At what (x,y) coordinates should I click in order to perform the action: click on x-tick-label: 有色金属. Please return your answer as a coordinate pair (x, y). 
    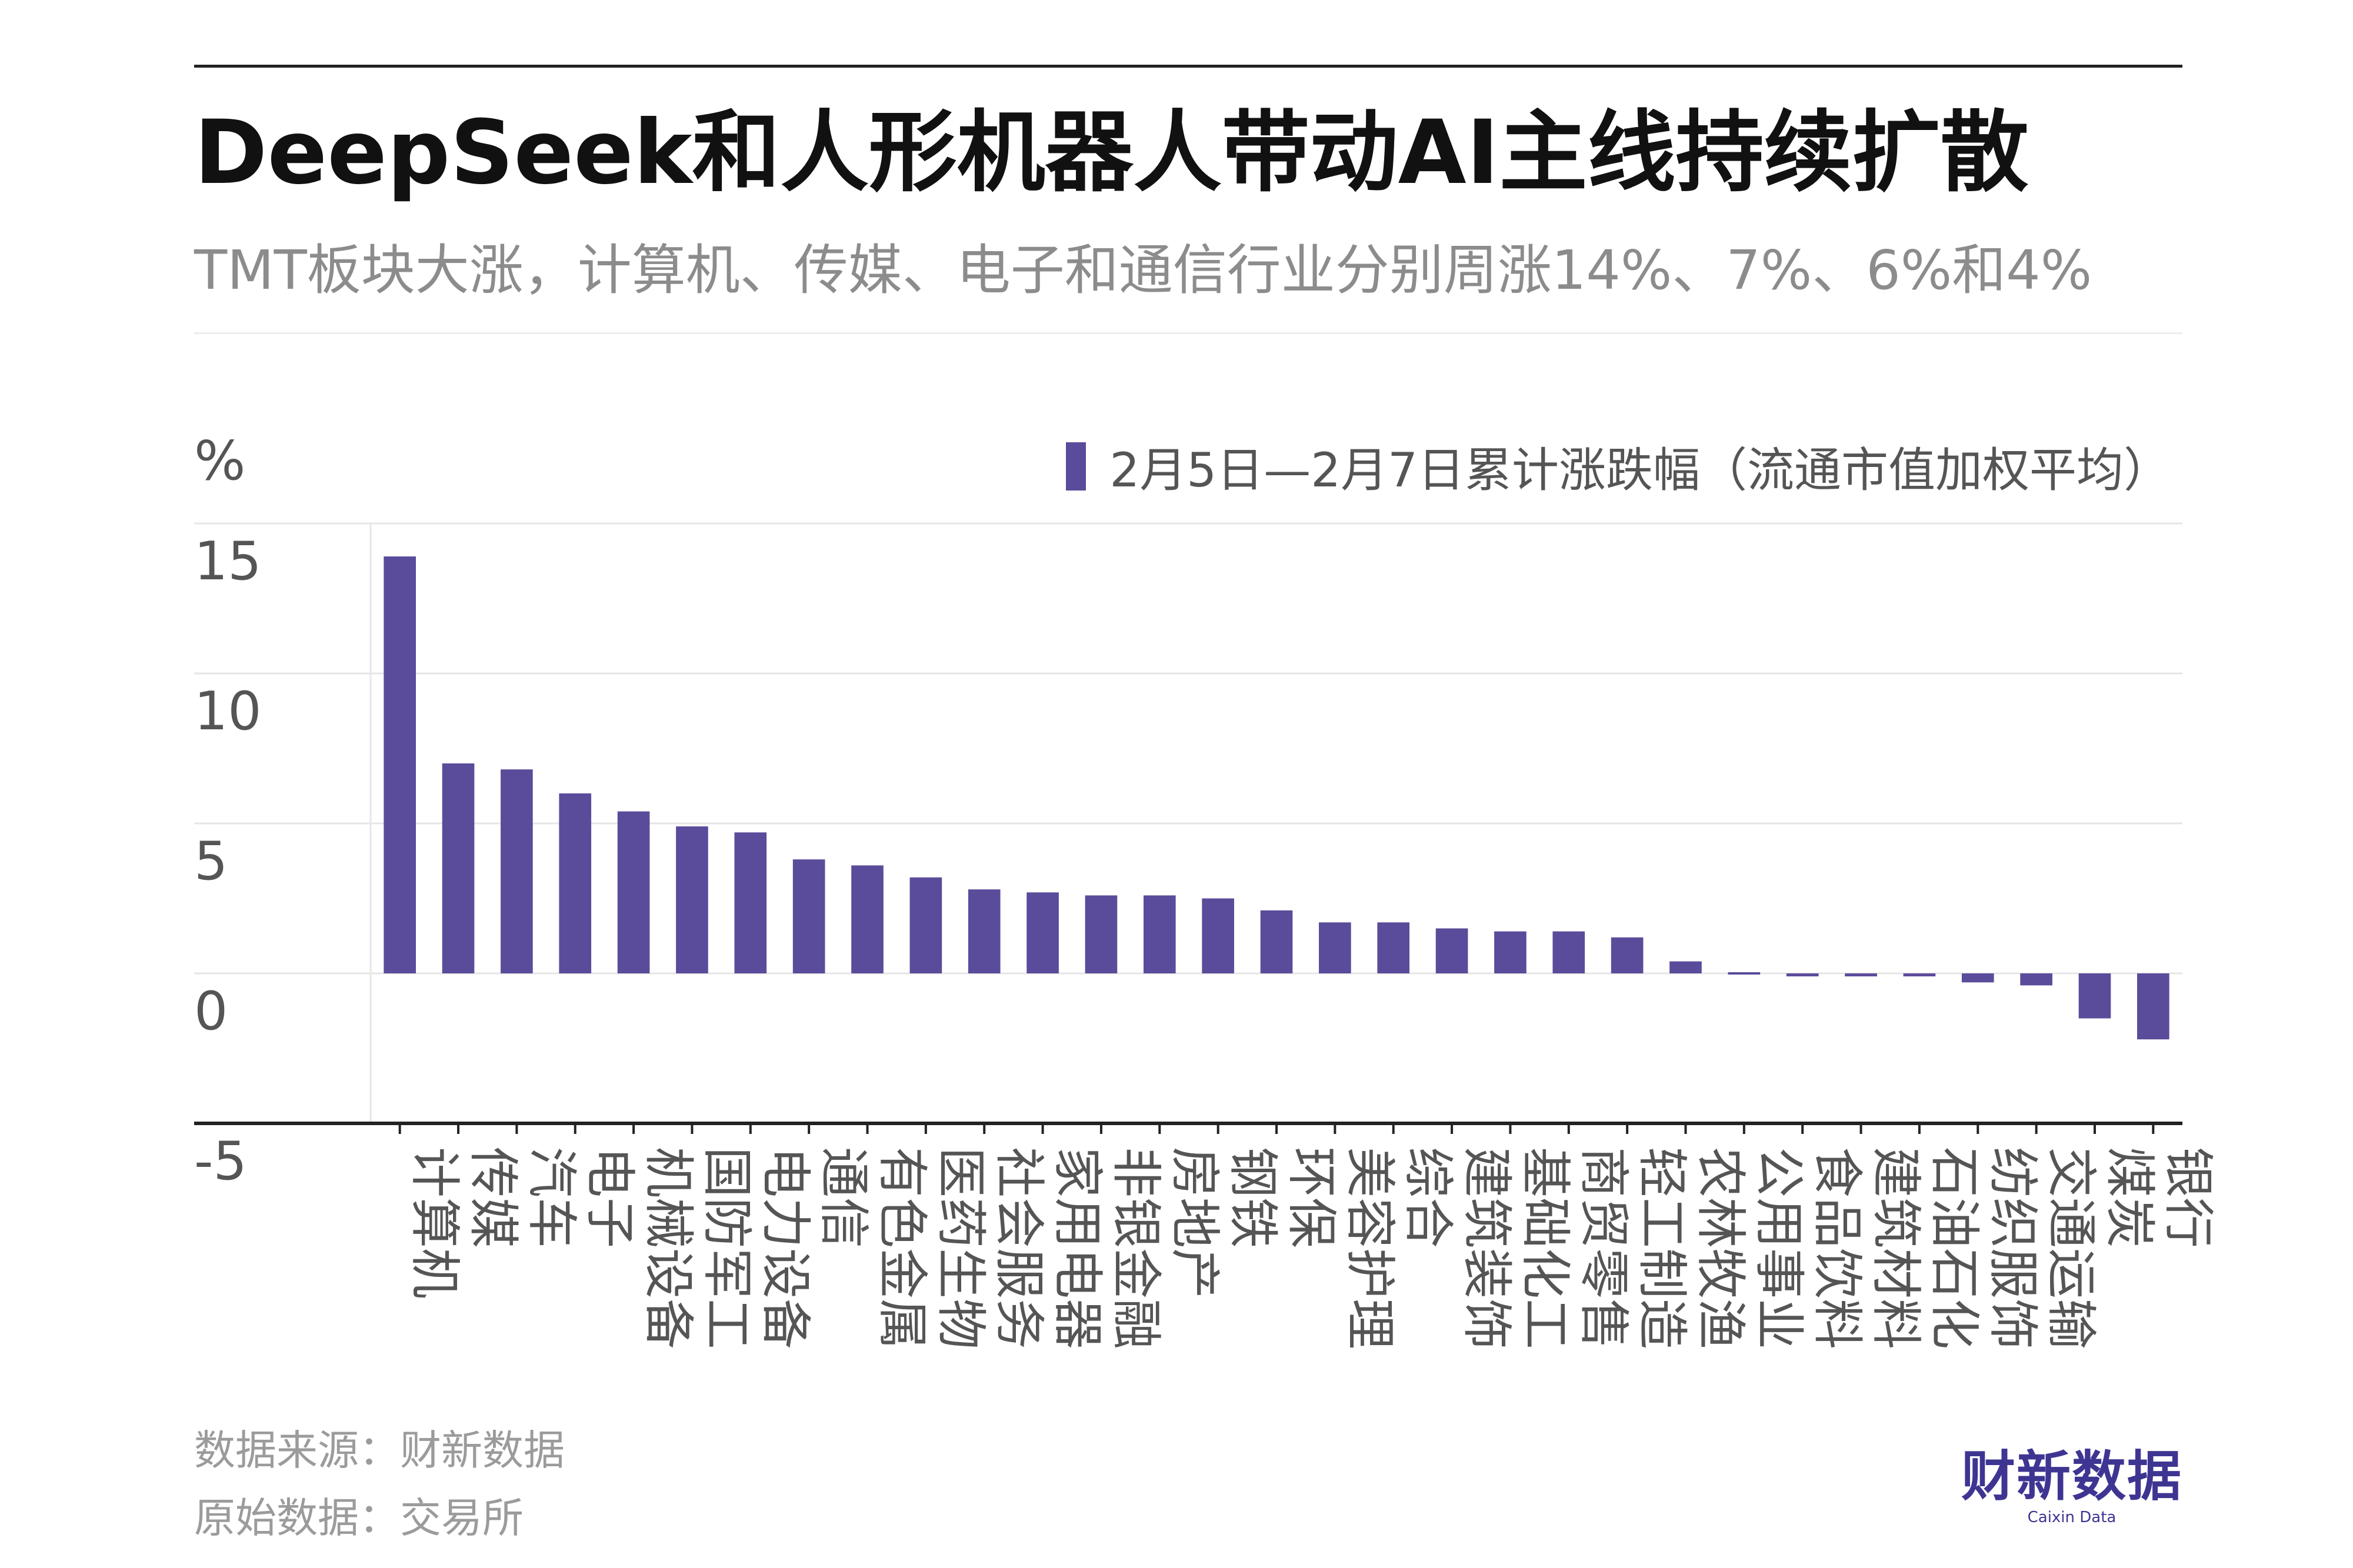
    Looking at the image, I should click on (902, 1248).